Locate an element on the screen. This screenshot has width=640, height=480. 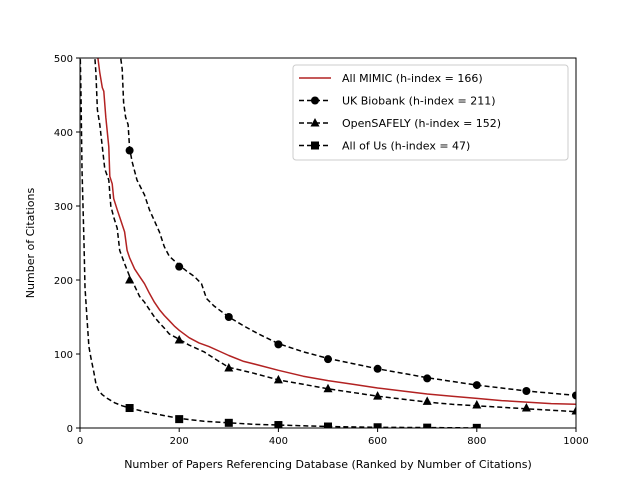
legend-marker-triangle is located at coordinates (315, 122).